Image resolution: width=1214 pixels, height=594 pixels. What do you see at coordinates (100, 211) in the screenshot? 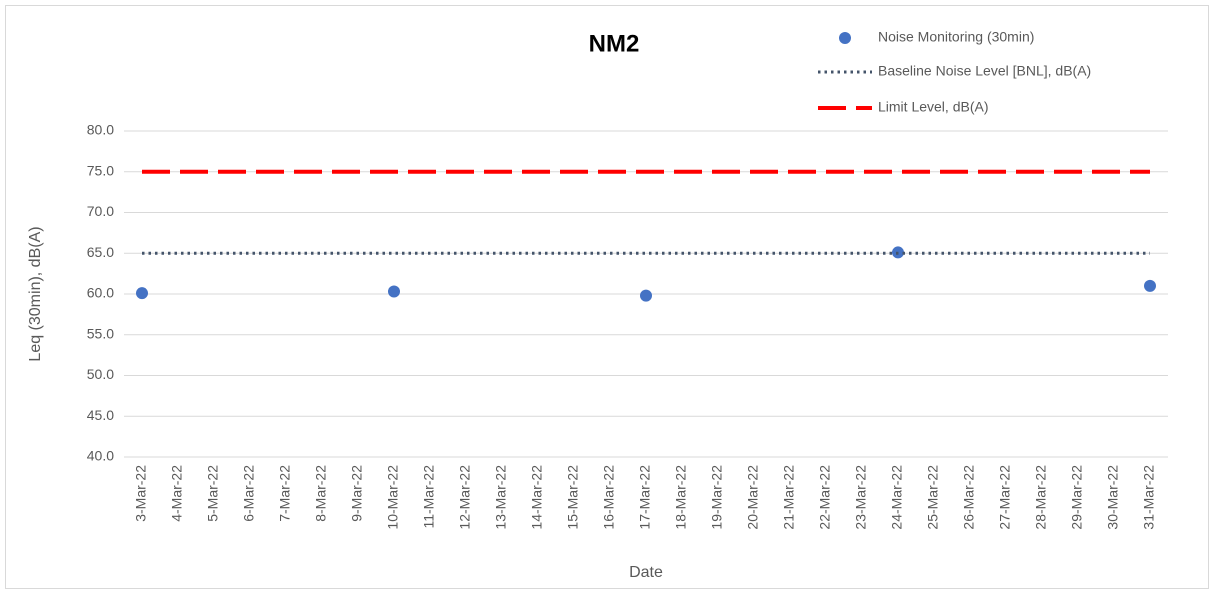
I see `y-tick-label: 70.0` at bounding box center [100, 211].